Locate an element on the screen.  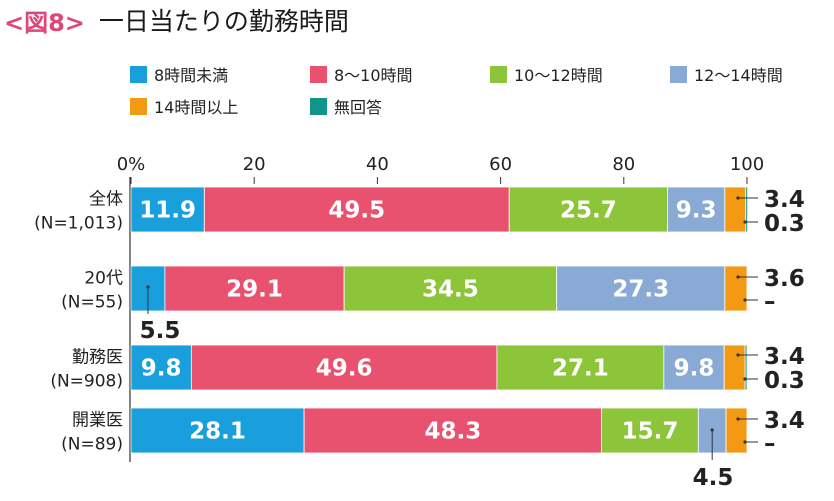
data-label: 3.6 is located at coordinates (784, 279).